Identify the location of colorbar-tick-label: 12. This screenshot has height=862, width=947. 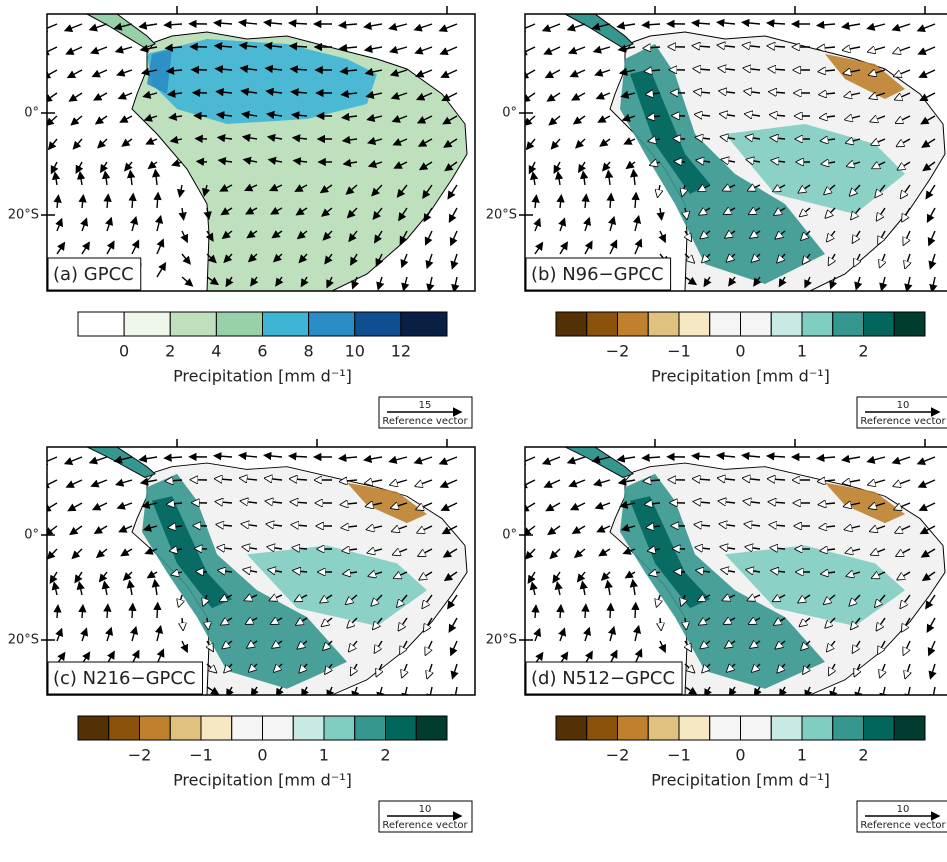
(401, 351).